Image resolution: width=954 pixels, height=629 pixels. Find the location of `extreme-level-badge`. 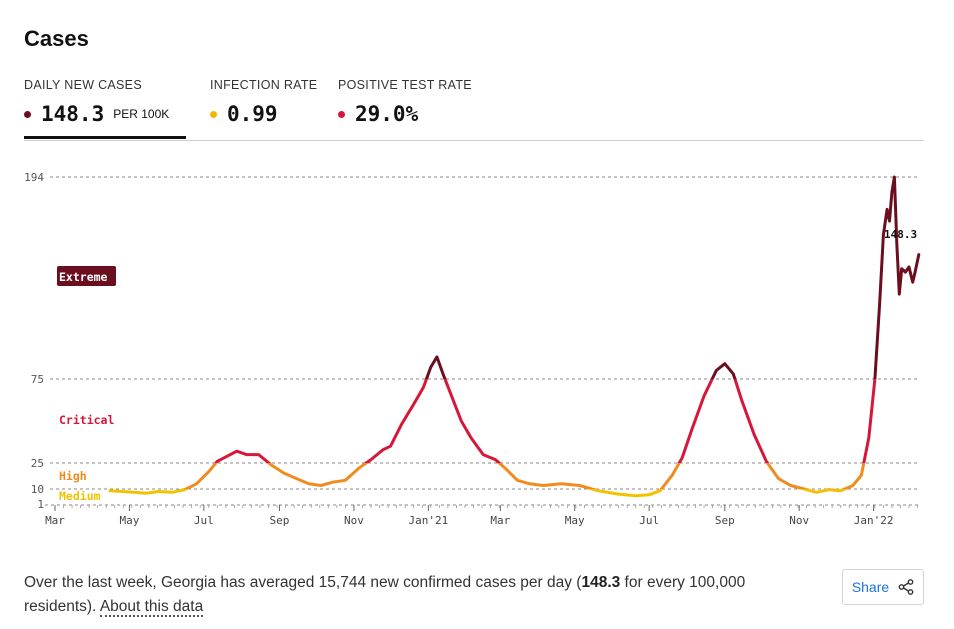

extreme-level-badge is located at coordinates (86, 276).